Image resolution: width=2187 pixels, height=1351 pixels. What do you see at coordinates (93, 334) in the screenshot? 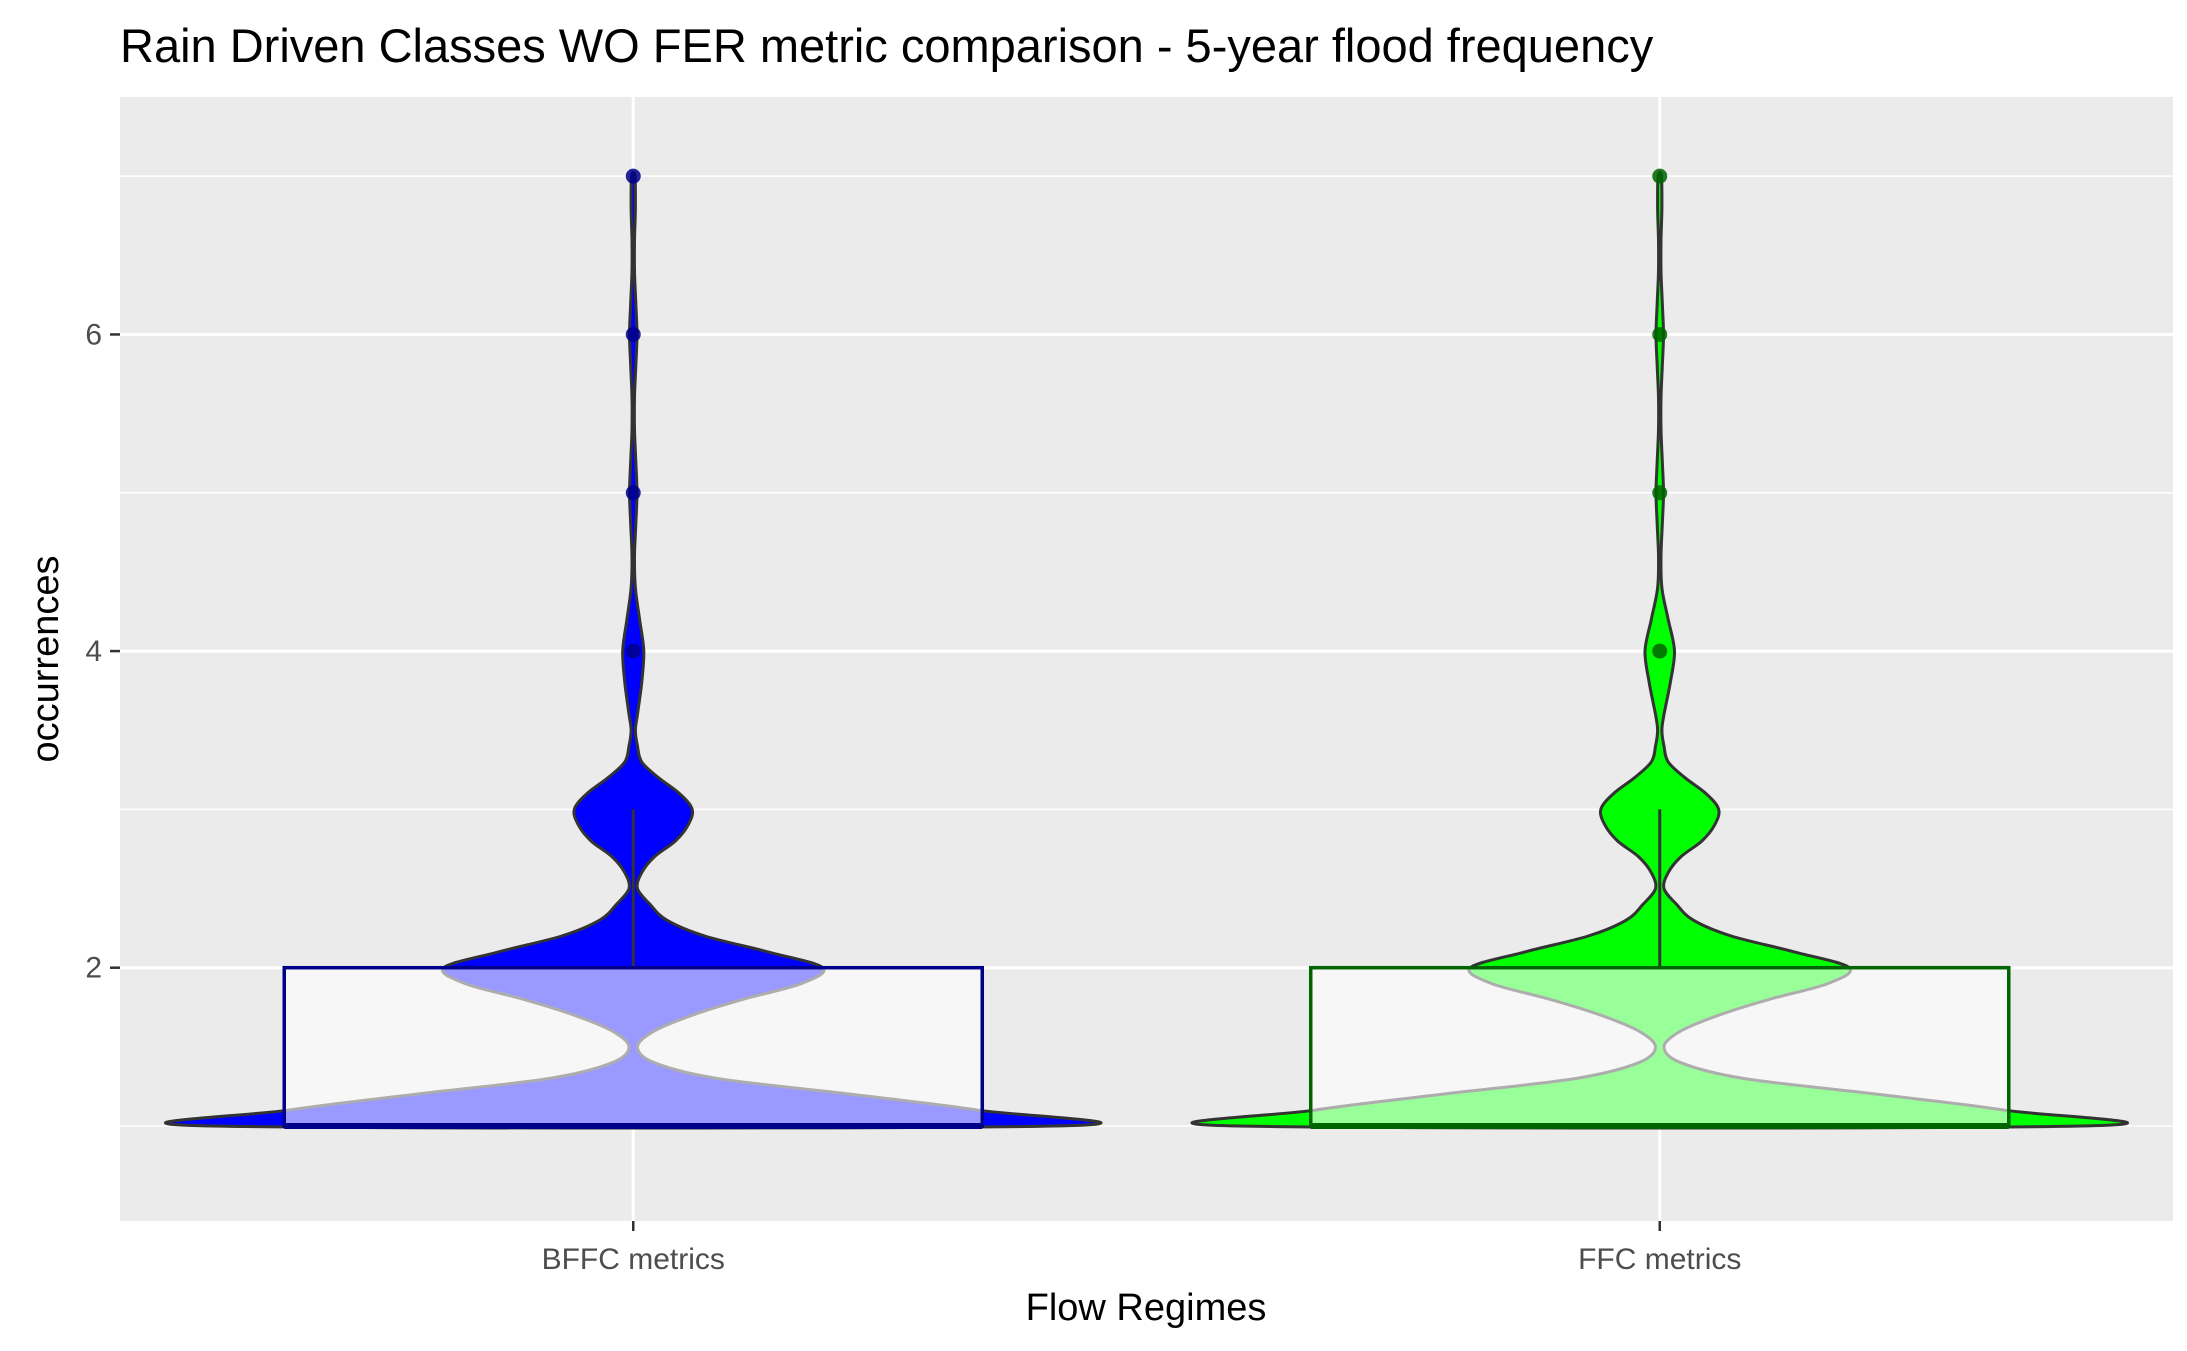
I see `y-tick-label: 6` at bounding box center [93, 334].